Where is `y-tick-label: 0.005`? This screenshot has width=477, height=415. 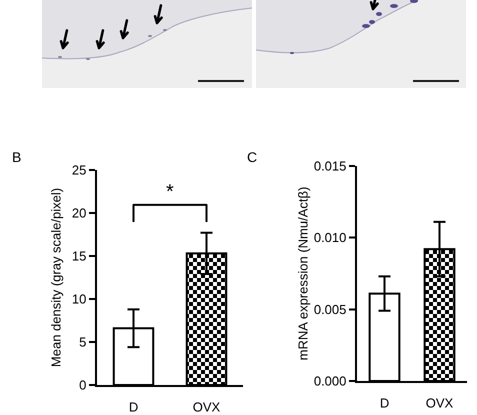
y-tick-label: 0.005 is located at coordinates (330, 309).